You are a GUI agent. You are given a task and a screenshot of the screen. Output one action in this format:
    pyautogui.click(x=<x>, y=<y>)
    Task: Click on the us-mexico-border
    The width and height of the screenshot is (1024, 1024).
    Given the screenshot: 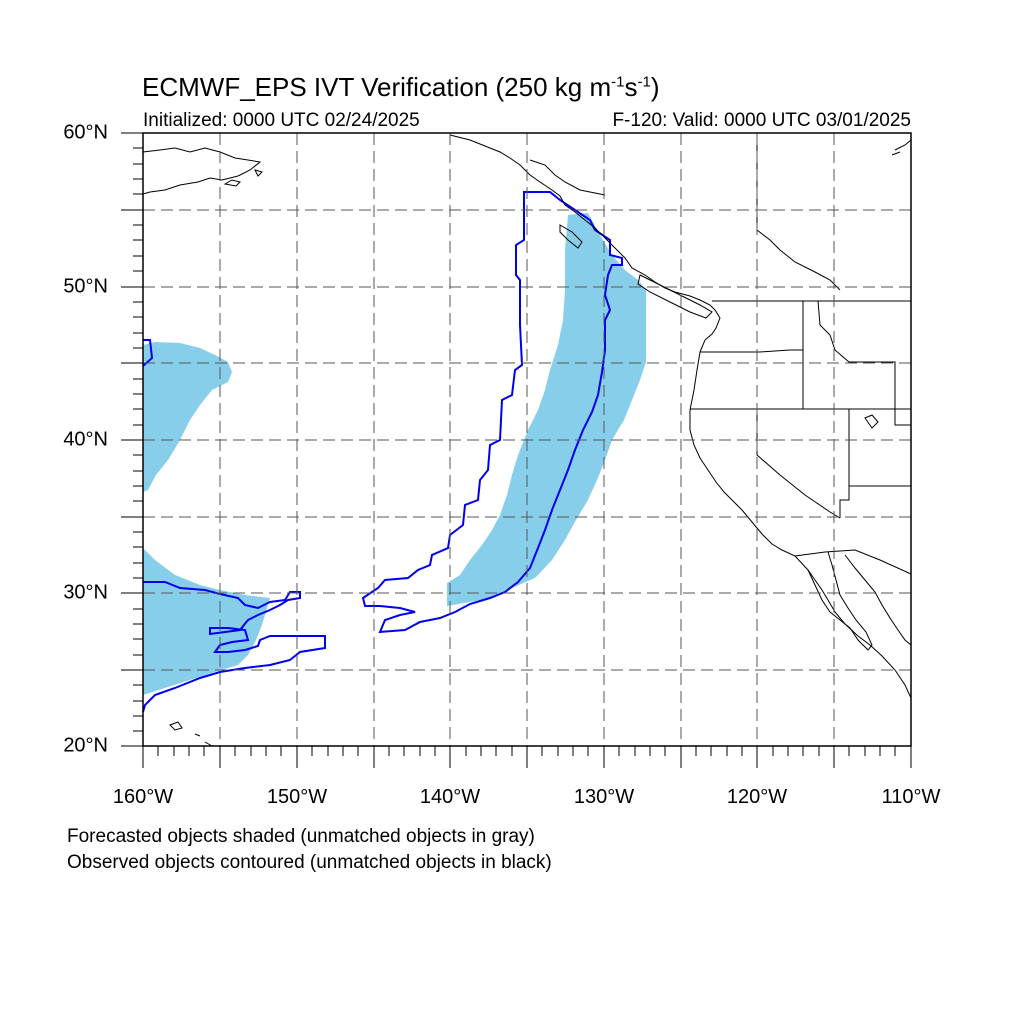 What is the action you would take?
    pyautogui.click(x=853, y=562)
    